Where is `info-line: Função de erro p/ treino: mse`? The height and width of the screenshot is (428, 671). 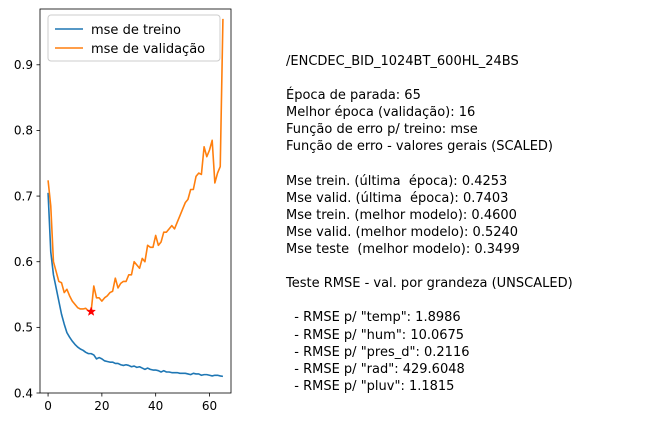 info-line: Função de erro p/ treino: mse is located at coordinates (382, 130).